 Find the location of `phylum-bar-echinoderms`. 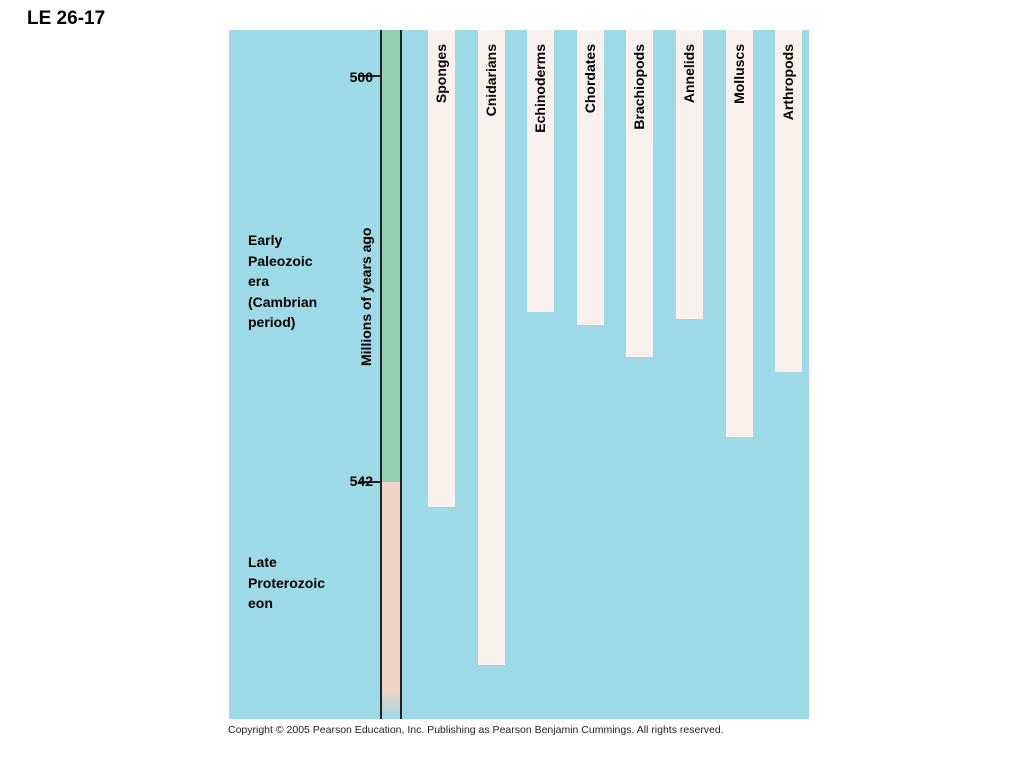

phylum-bar-echinoderms is located at coordinates (540, 171).